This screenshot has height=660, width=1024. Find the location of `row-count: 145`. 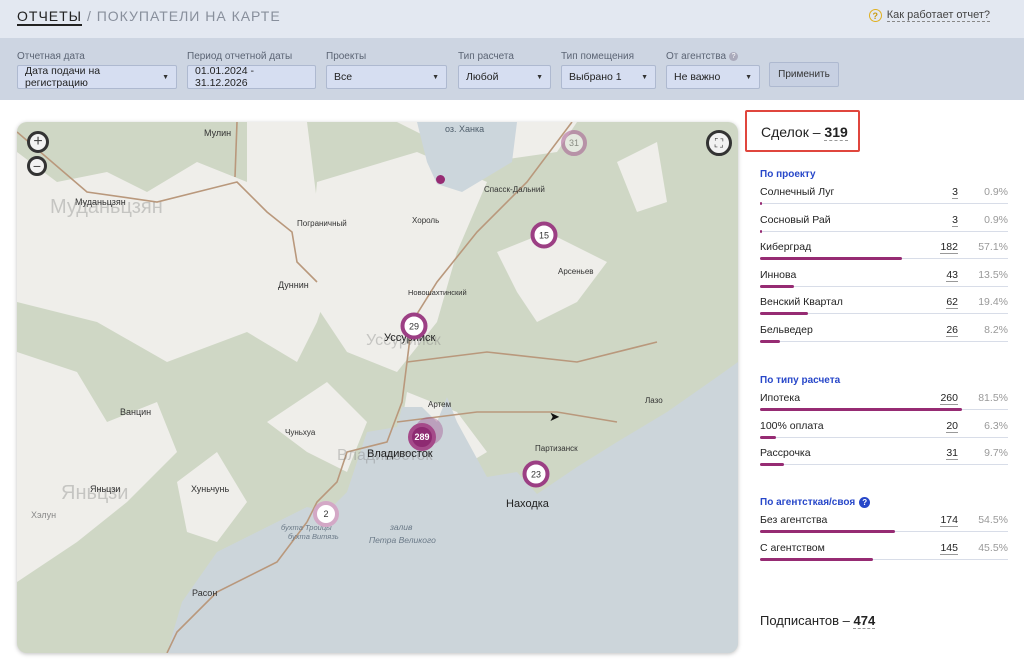

row-count: 145 is located at coordinates (949, 548).